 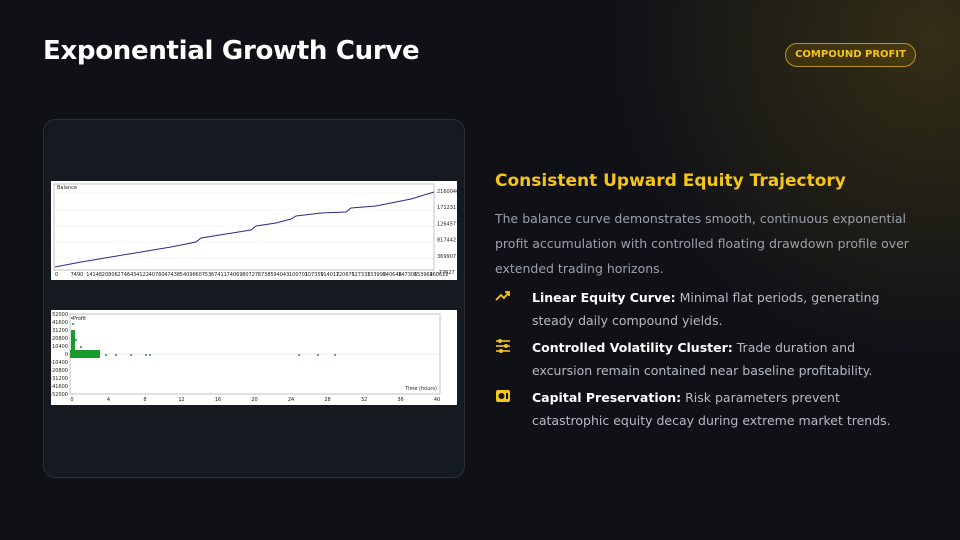 What do you see at coordinates (203, 275) in the screenshot?
I see `x-tick-label: 60753` at bounding box center [203, 275].